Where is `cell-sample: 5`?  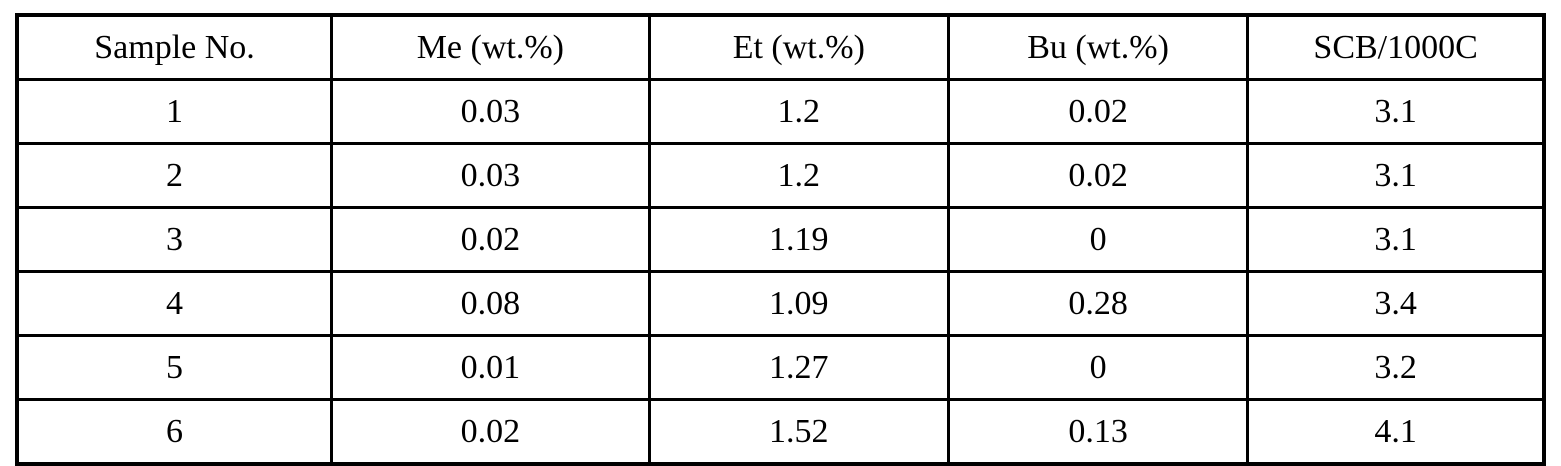
cell-sample: 5 is located at coordinates (174, 367).